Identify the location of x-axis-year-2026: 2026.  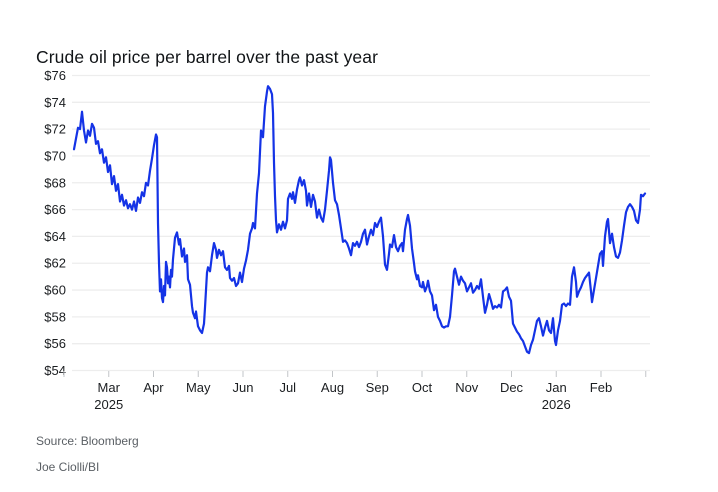
(556, 404).